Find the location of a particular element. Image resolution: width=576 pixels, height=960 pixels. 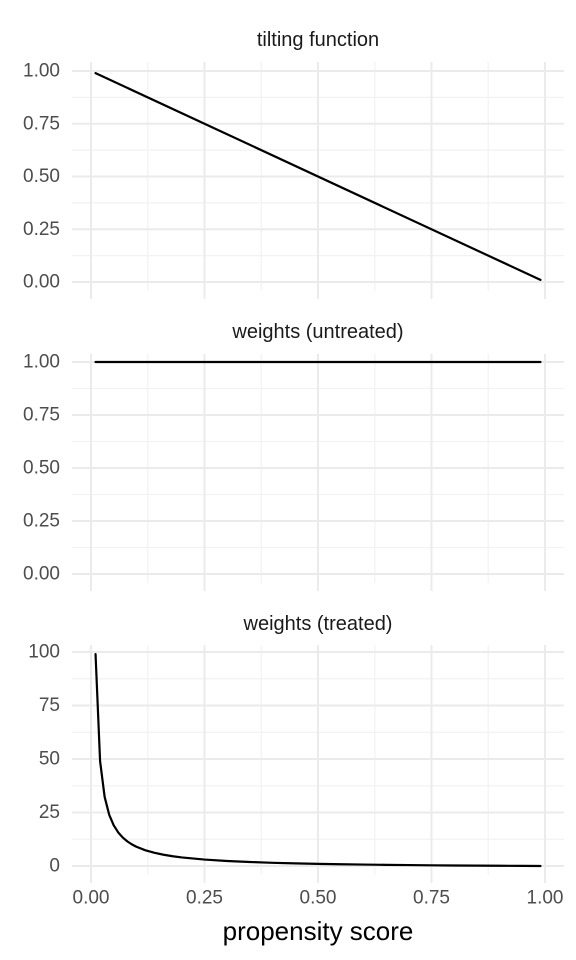

x-axis-title: propensity score is located at coordinates (318, 931).